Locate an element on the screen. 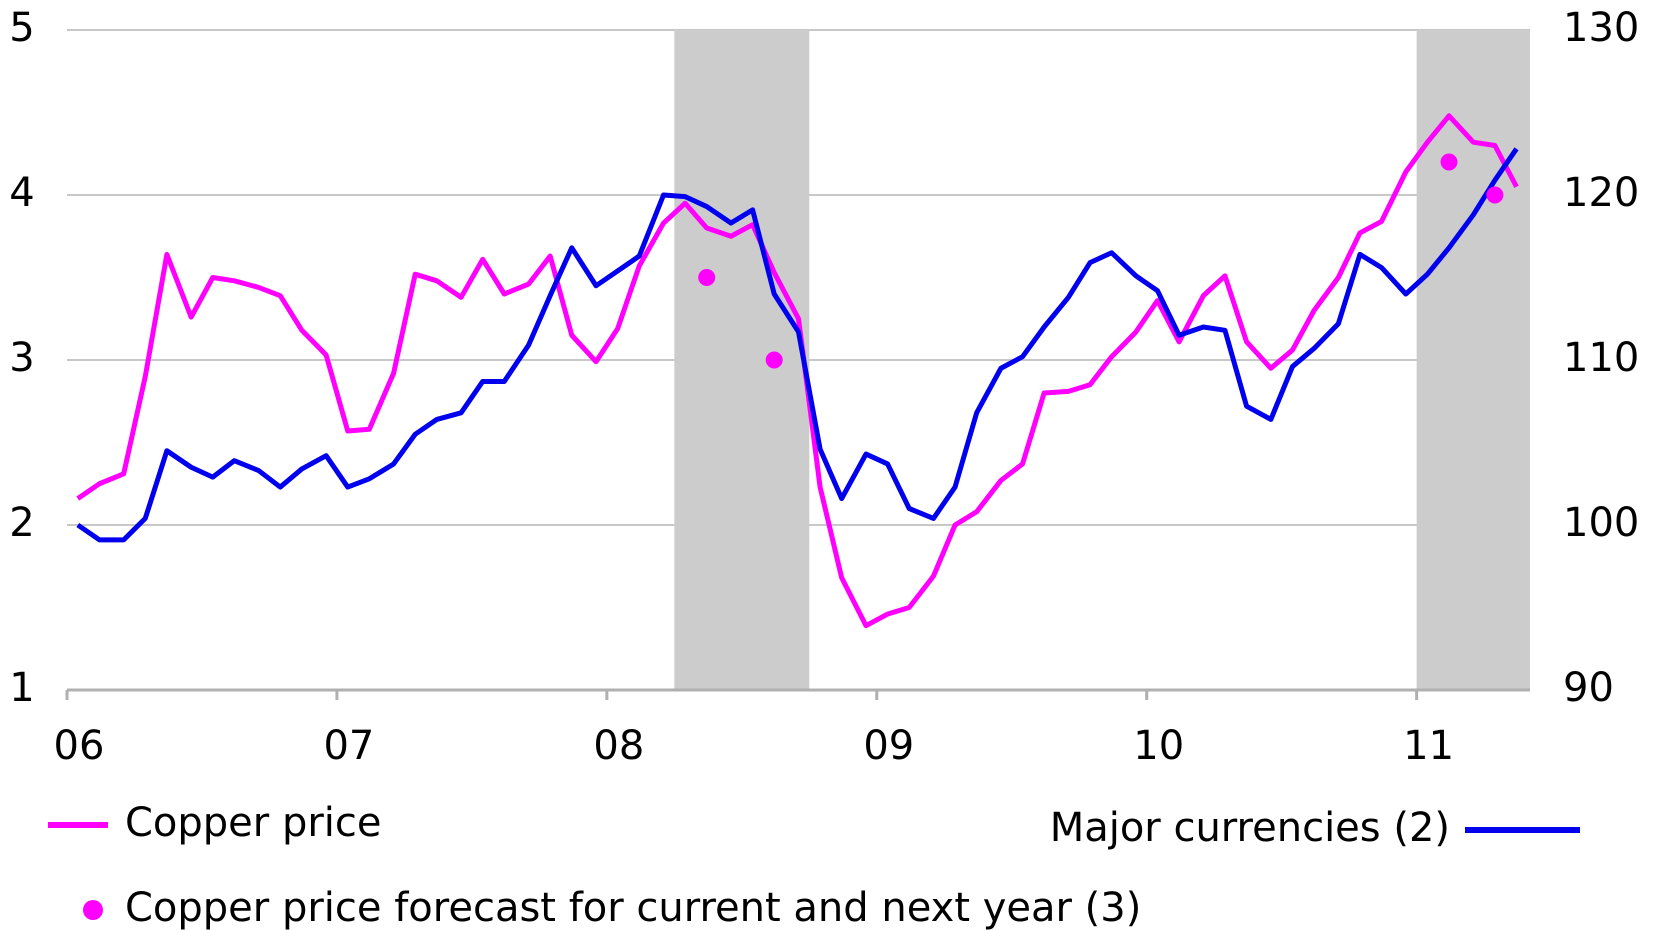 The width and height of the screenshot is (1656, 930). y2-tick-label: 100 is located at coordinates (1601, 523).